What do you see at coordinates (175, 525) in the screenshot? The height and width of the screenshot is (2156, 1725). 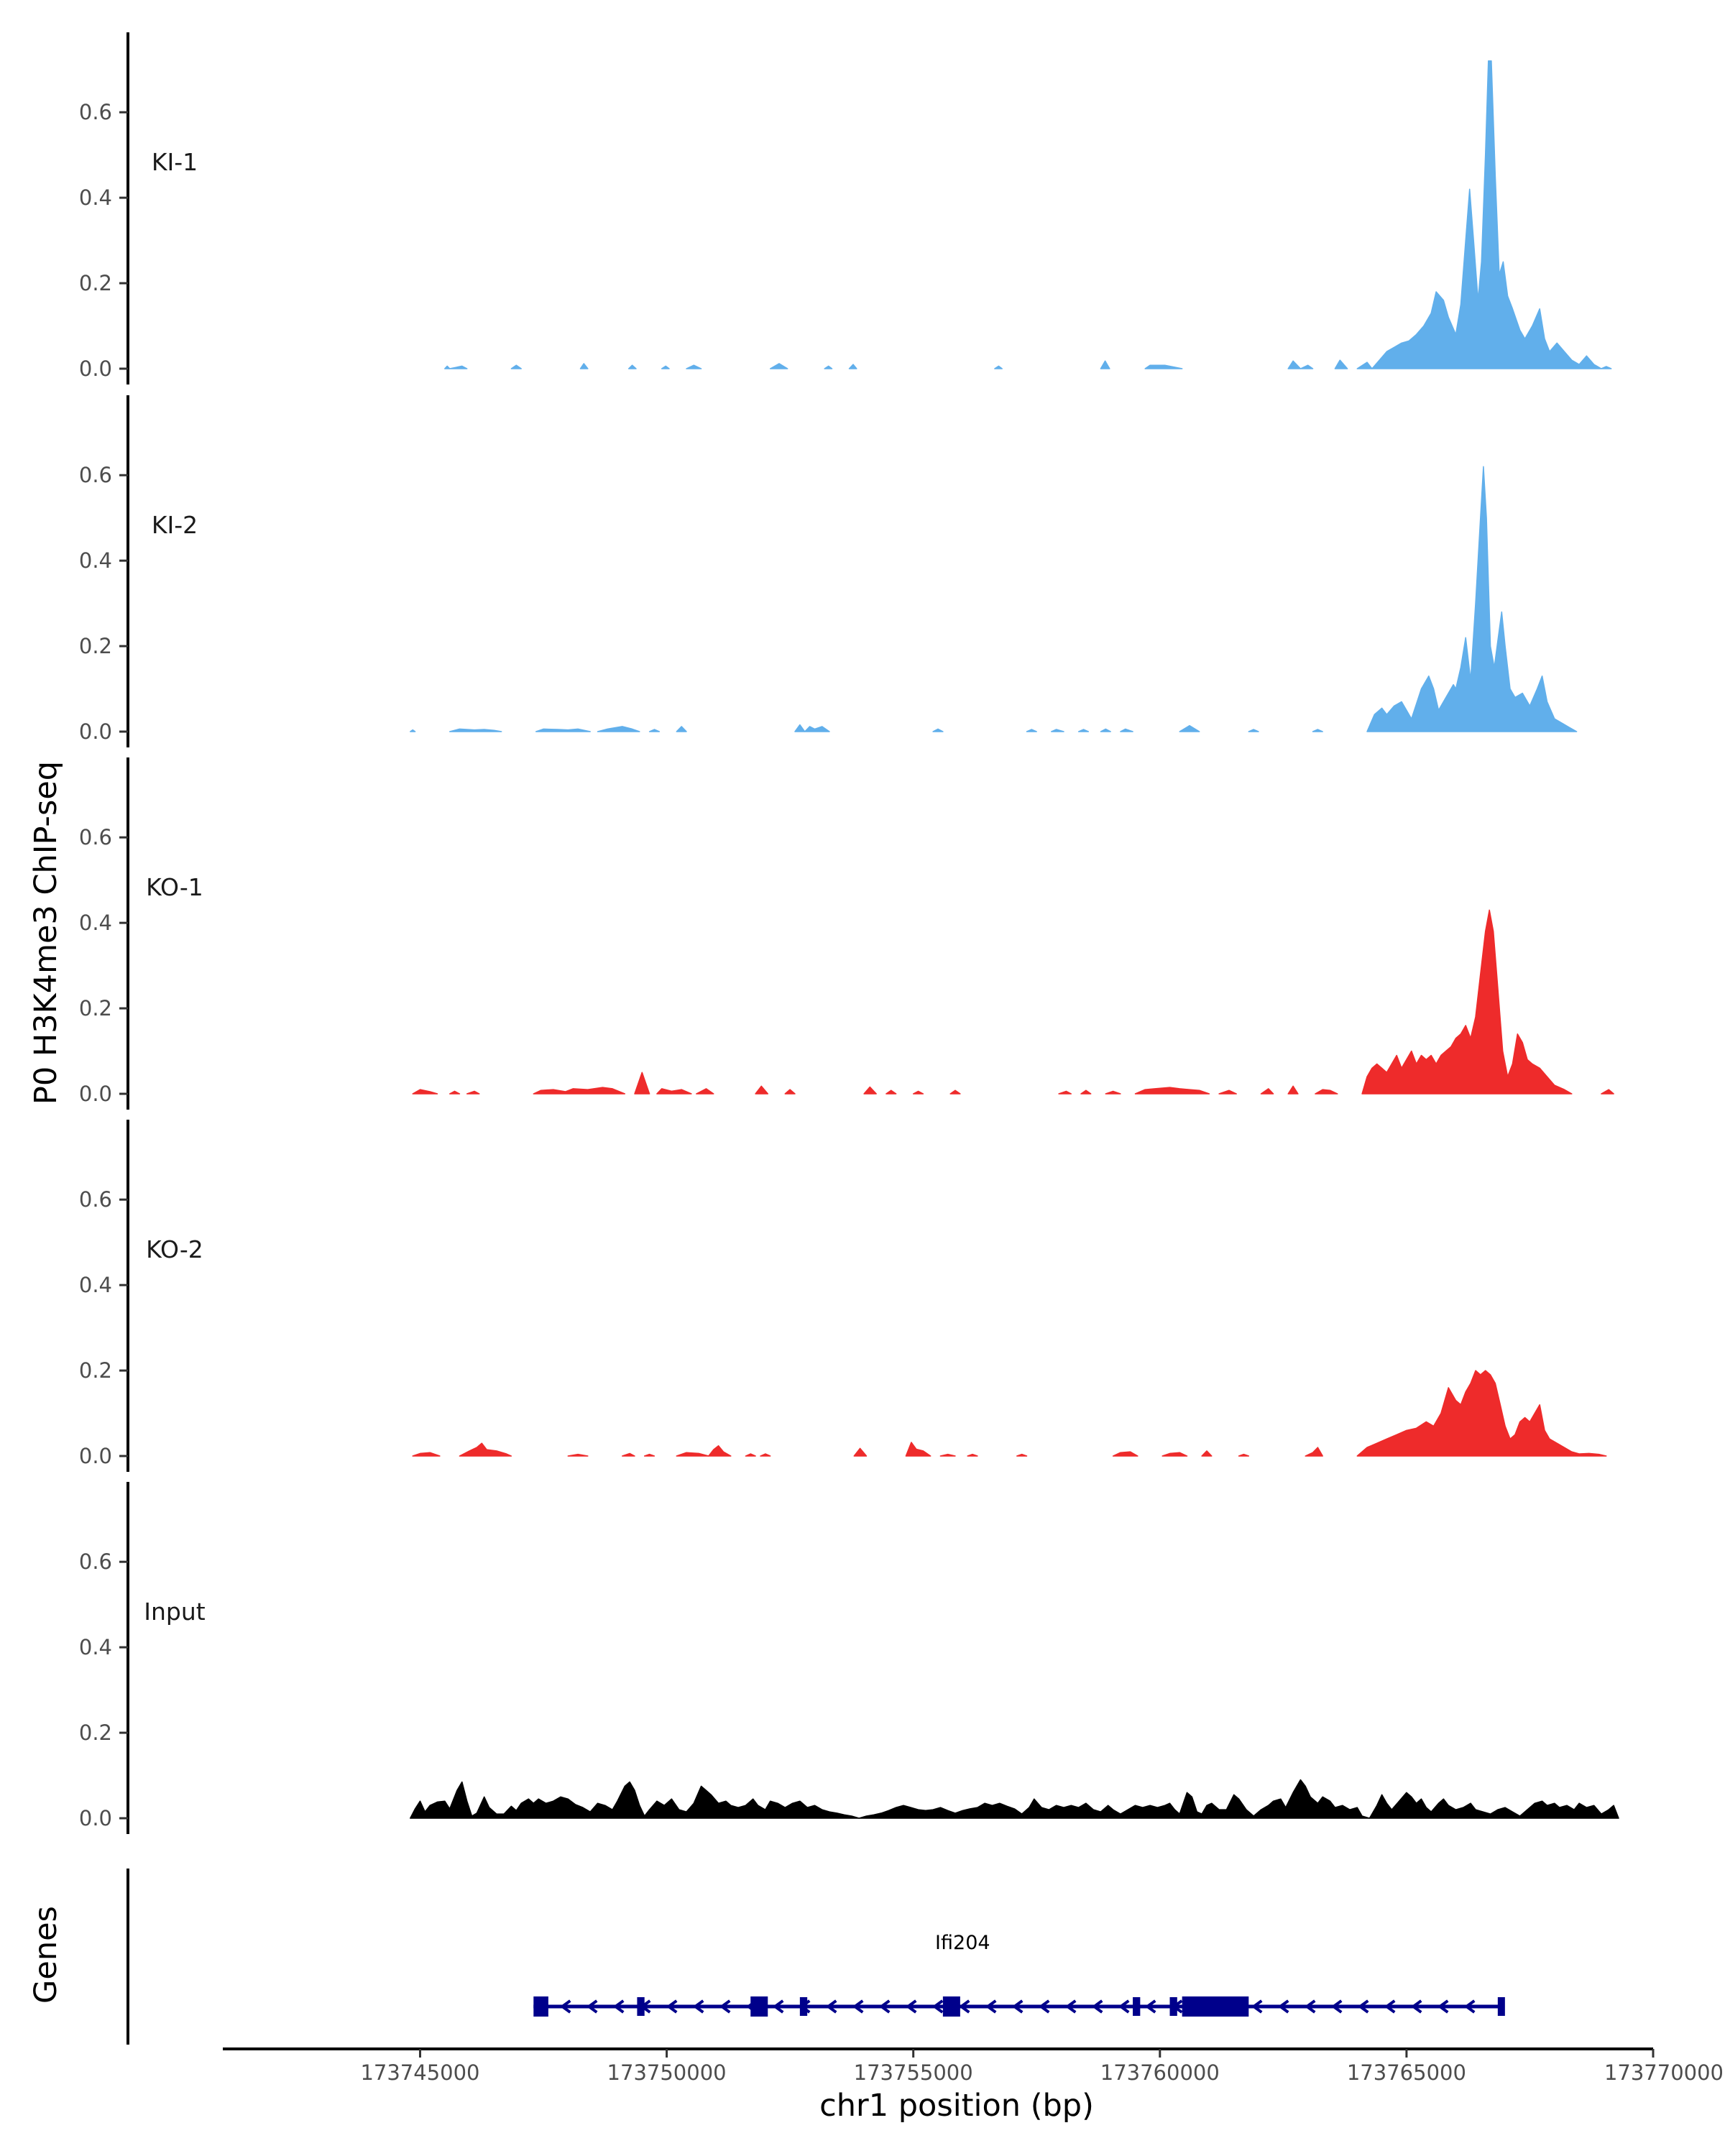 I see `track-label: KI-2` at bounding box center [175, 525].